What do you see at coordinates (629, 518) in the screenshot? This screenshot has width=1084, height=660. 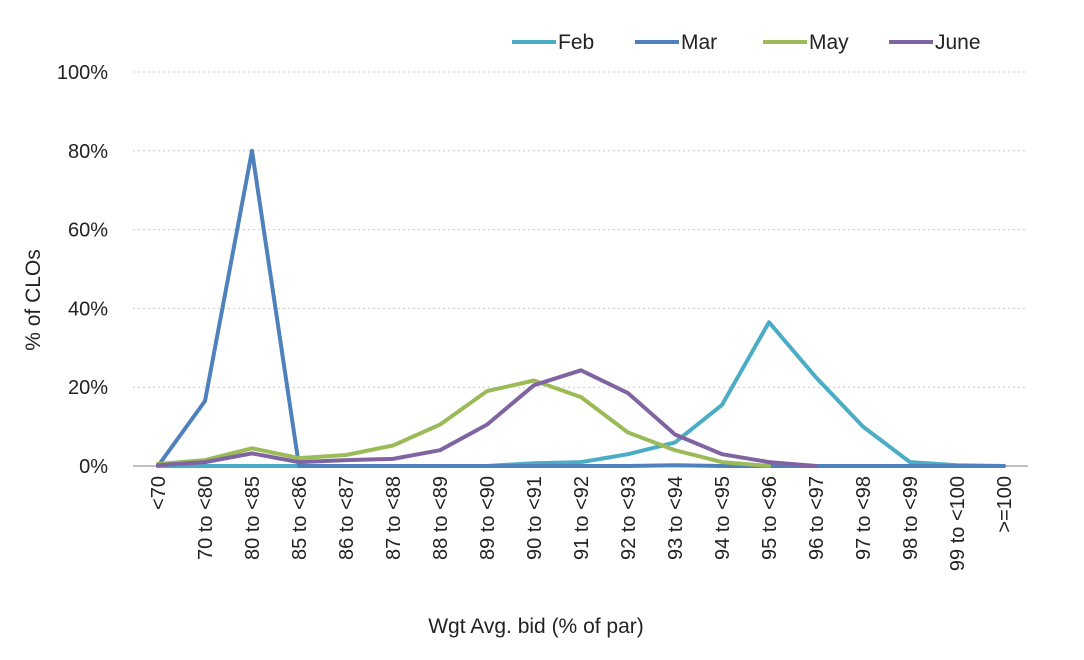 I see `x-tick-label: 92 to <93` at bounding box center [629, 518].